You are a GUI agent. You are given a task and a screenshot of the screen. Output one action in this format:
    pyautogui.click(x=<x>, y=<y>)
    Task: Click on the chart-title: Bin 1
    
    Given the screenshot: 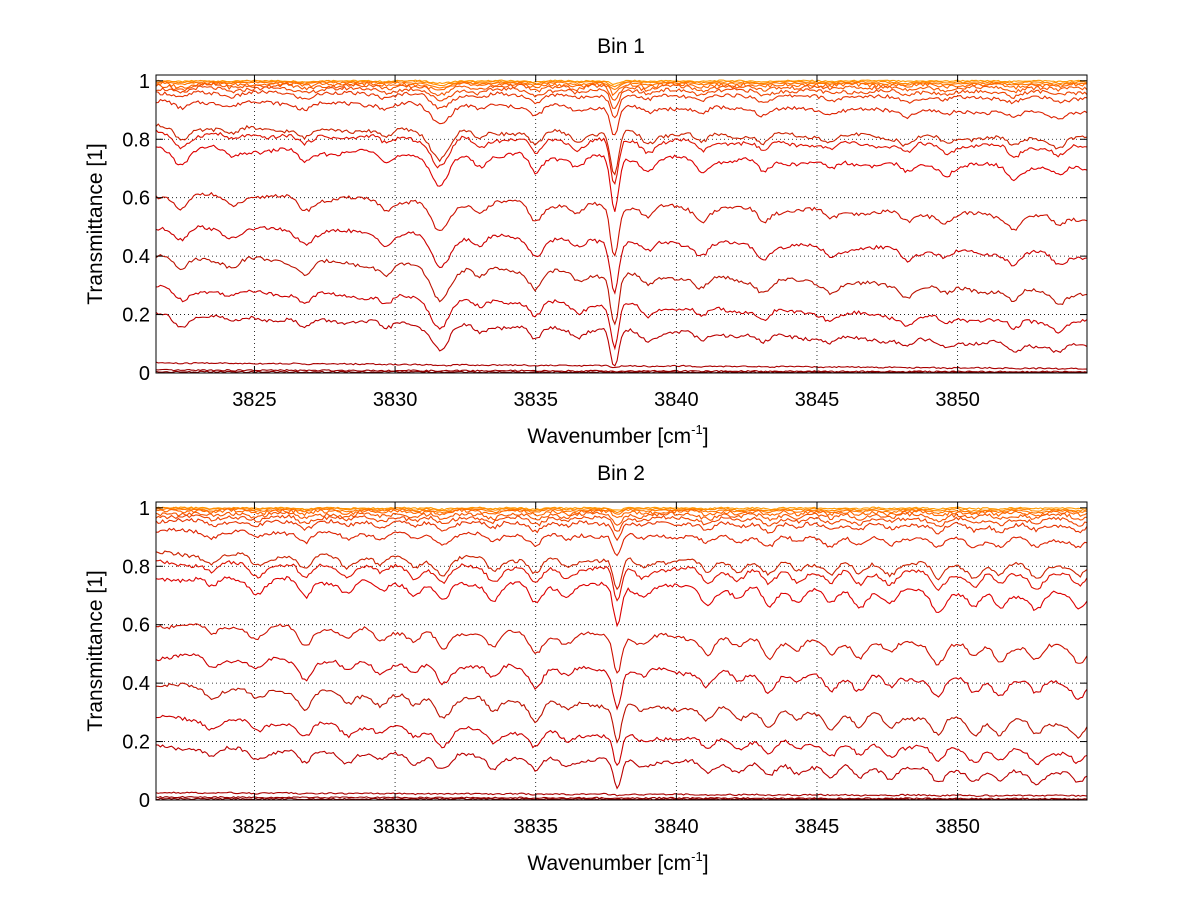 What is the action you would take?
    pyautogui.click(x=621, y=46)
    